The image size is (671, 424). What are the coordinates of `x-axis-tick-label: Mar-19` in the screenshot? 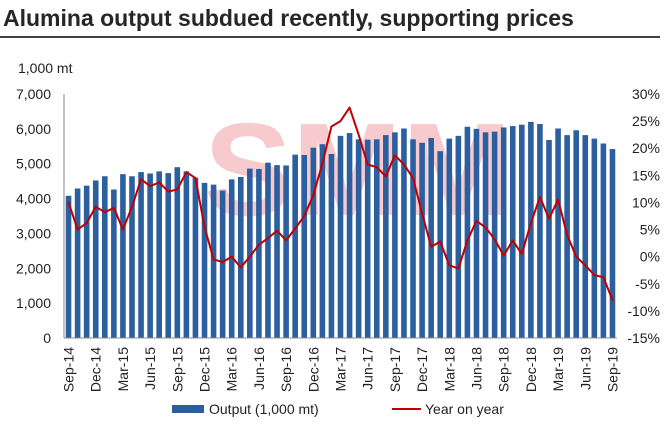 It's located at (558, 369).